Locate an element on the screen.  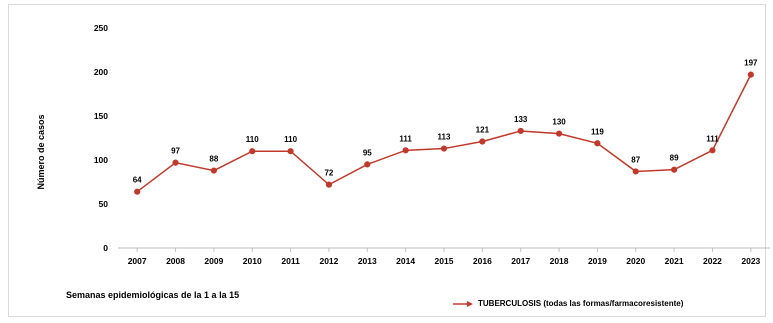
data-label: 119 is located at coordinates (597, 131).